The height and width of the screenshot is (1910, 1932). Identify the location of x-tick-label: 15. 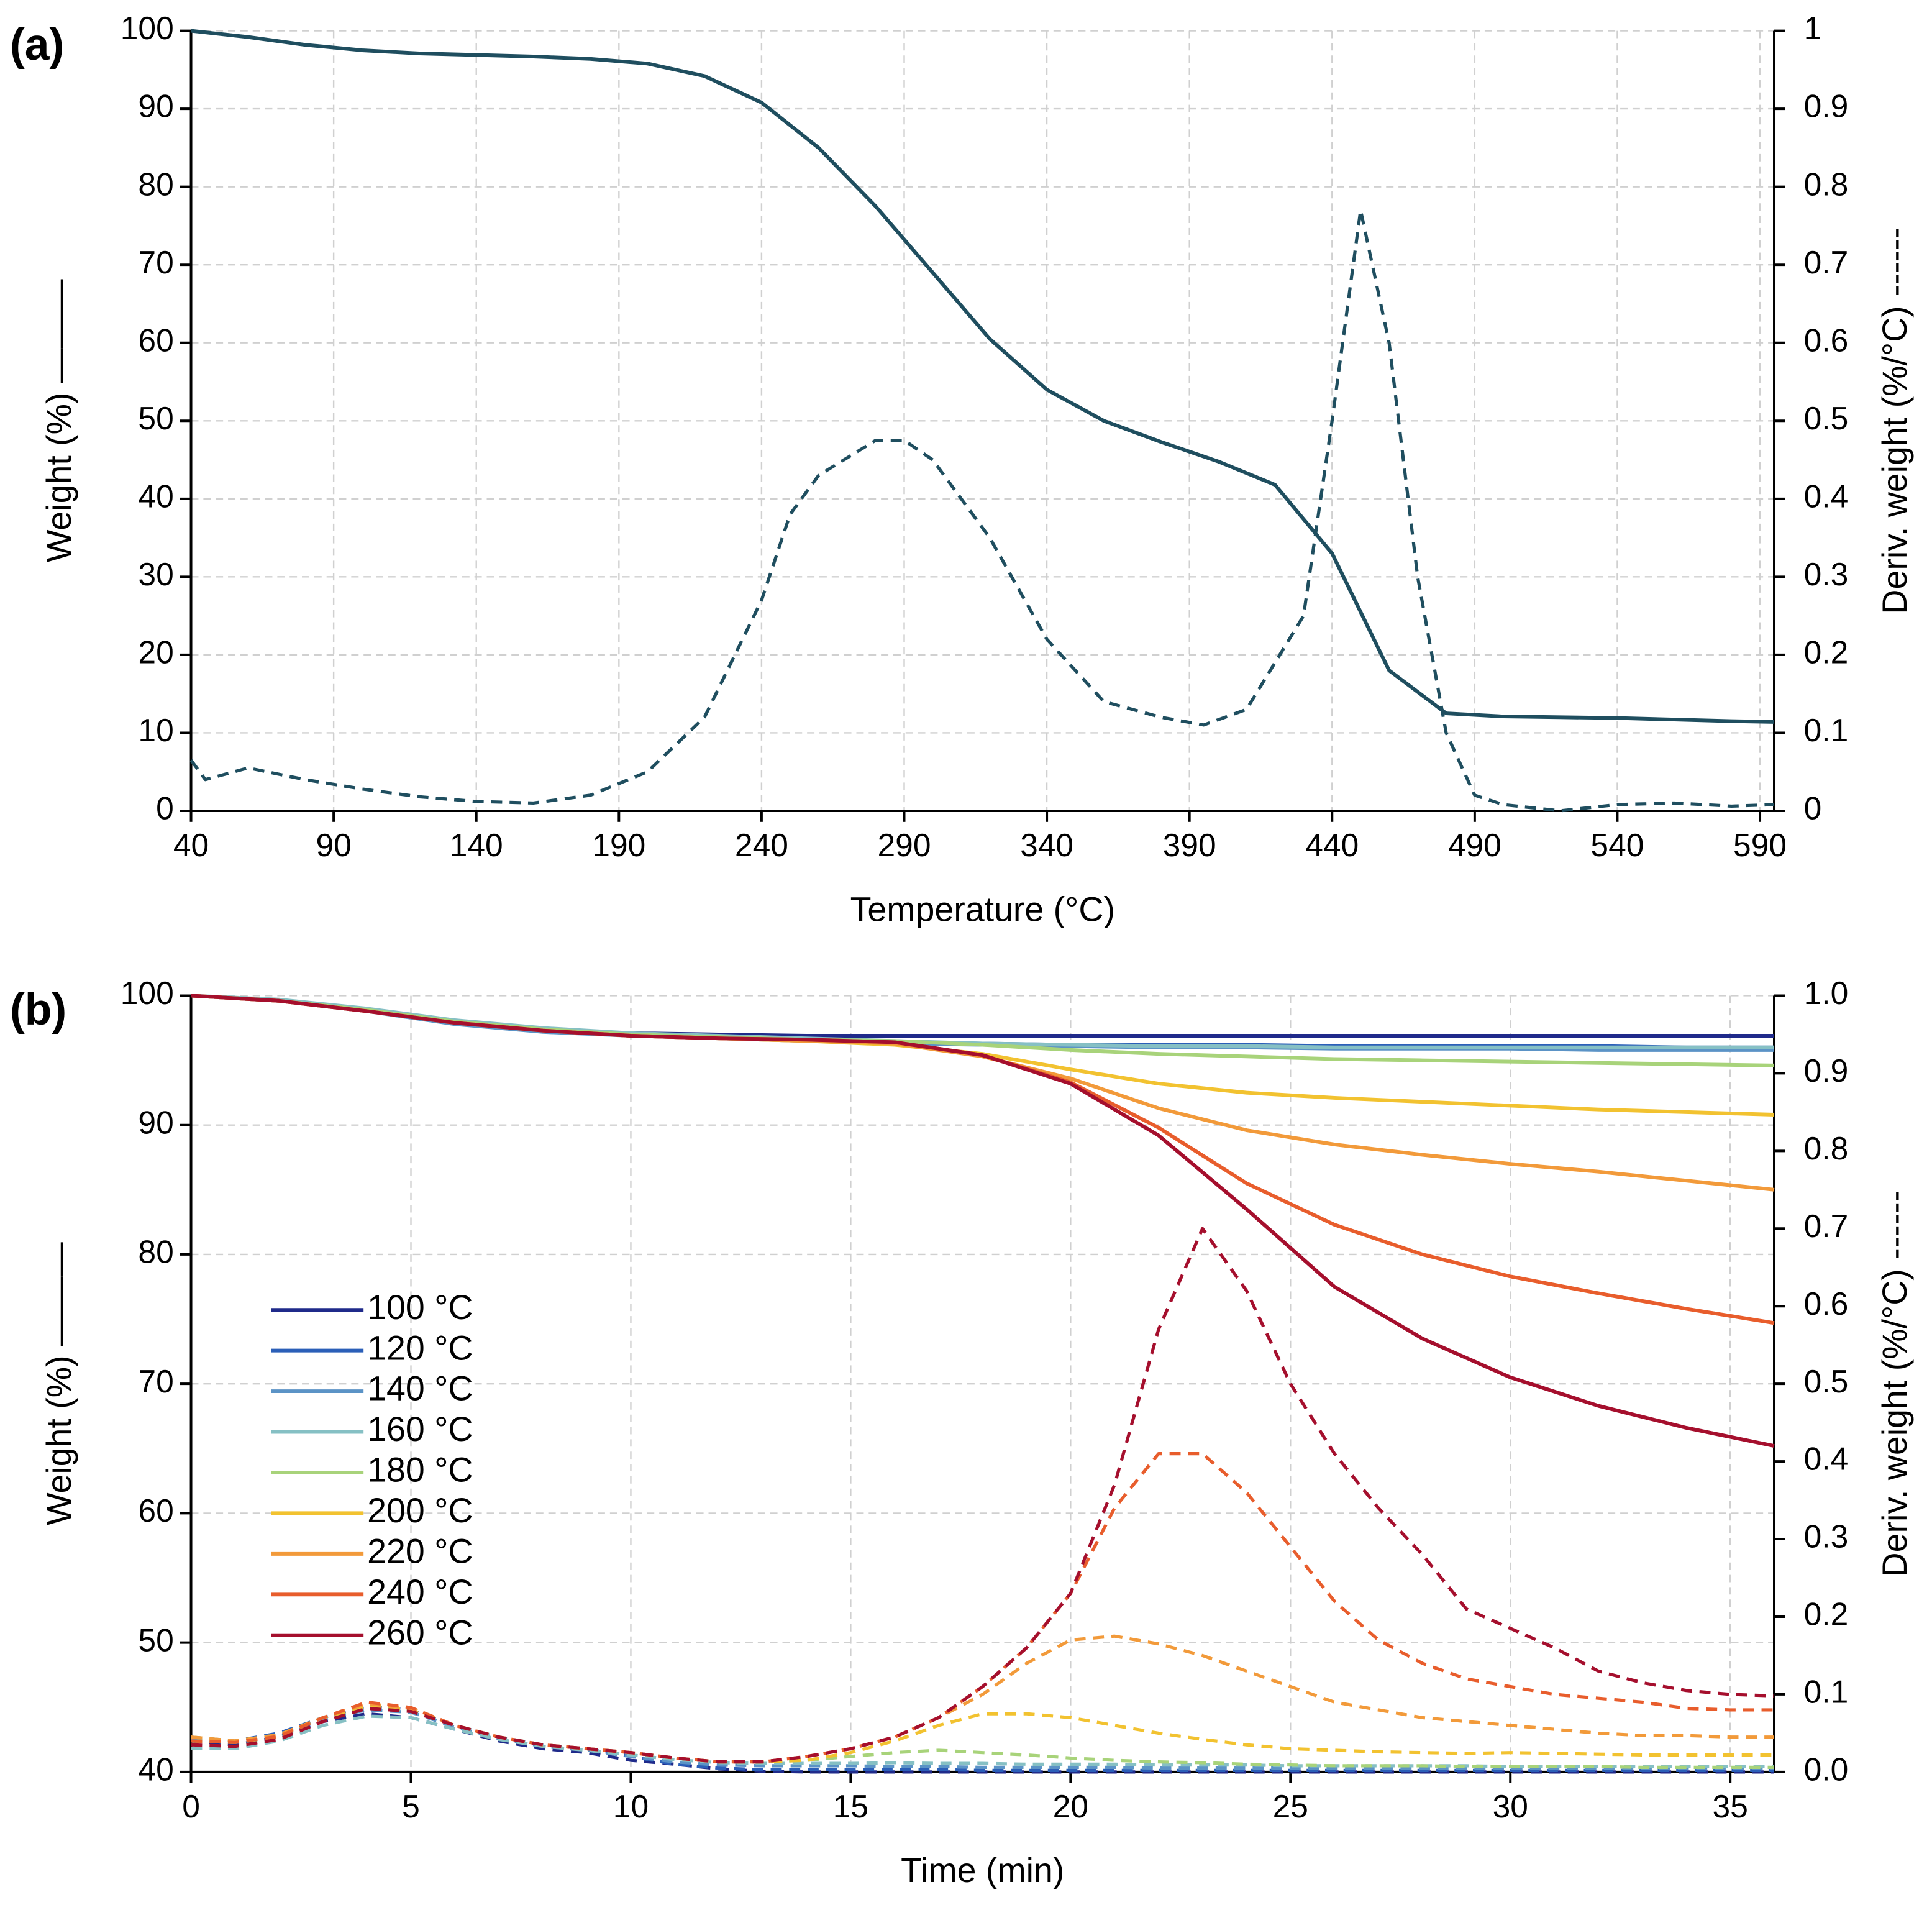
(850, 1806).